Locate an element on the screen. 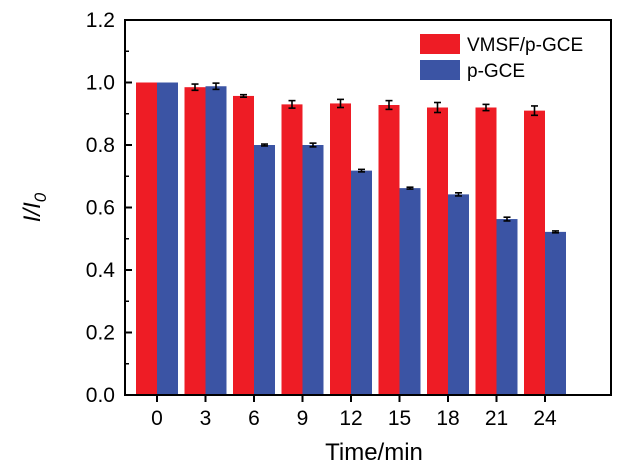  x-tick-label: 12 is located at coordinates (350, 418).